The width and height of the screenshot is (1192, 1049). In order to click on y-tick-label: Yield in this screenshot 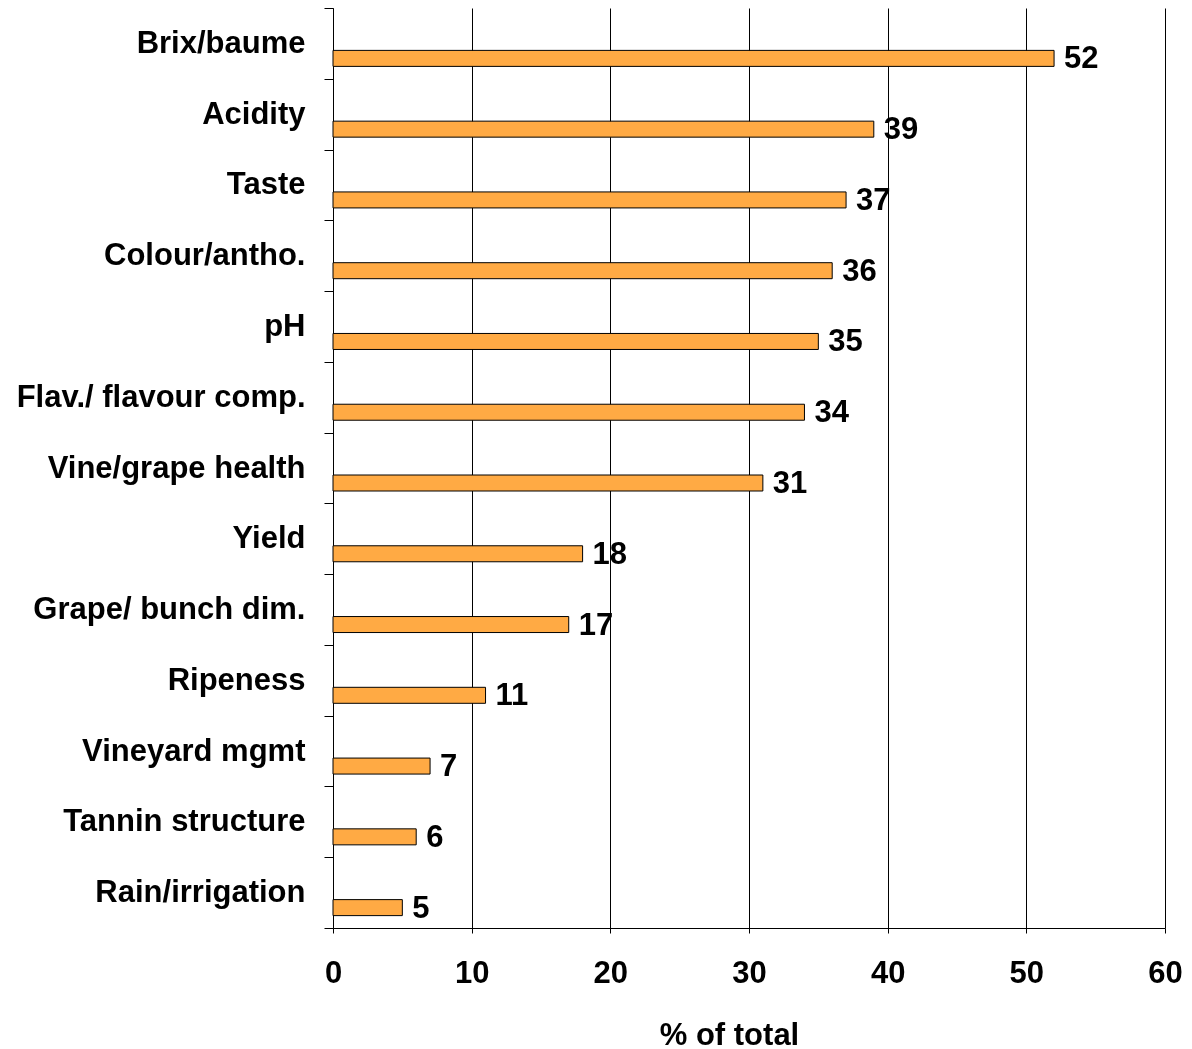, I will do `click(269, 538)`.